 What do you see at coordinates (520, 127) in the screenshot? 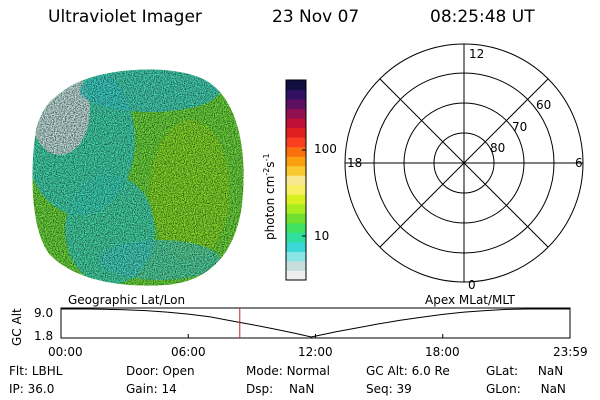
I see `lat-label-70: 70` at bounding box center [520, 127].